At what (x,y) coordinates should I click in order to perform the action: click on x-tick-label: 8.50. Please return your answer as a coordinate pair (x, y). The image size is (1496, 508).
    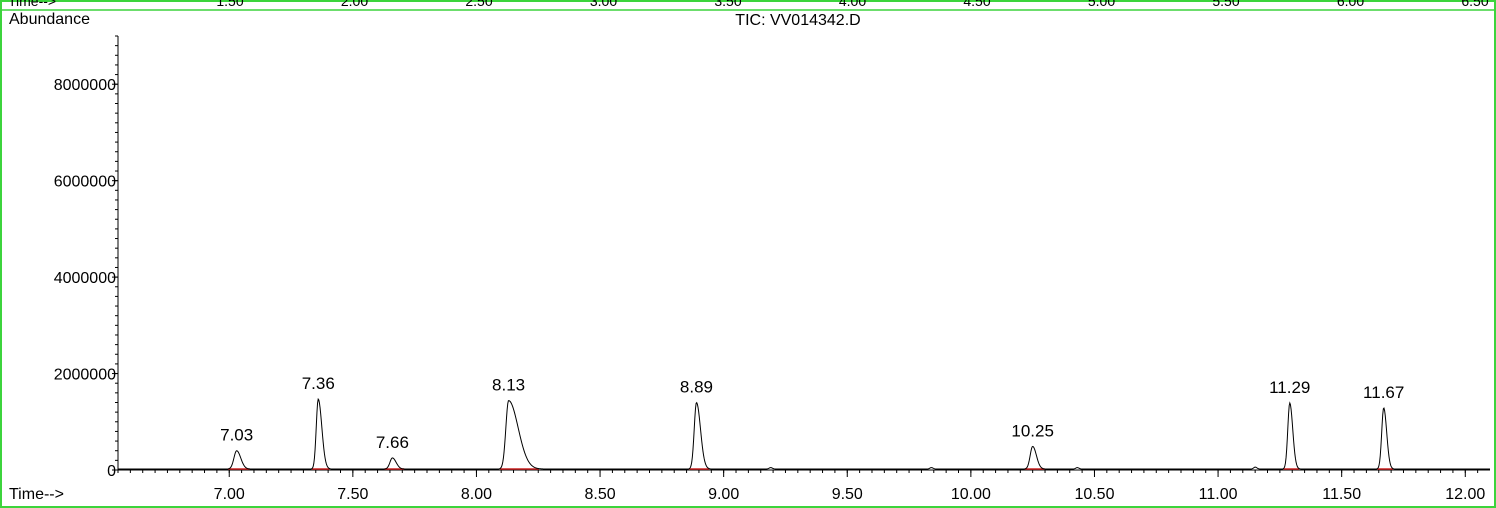
    Looking at the image, I should click on (599, 494).